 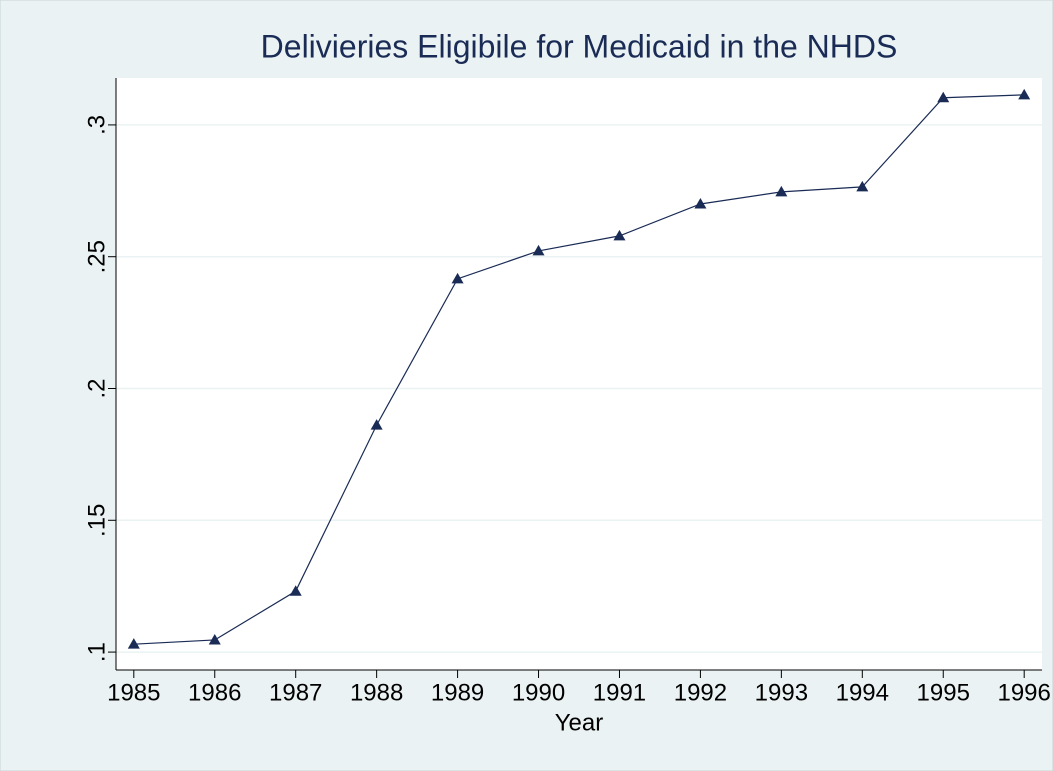 I want to click on x-tick-label: 1992, so click(x=700, y=692).